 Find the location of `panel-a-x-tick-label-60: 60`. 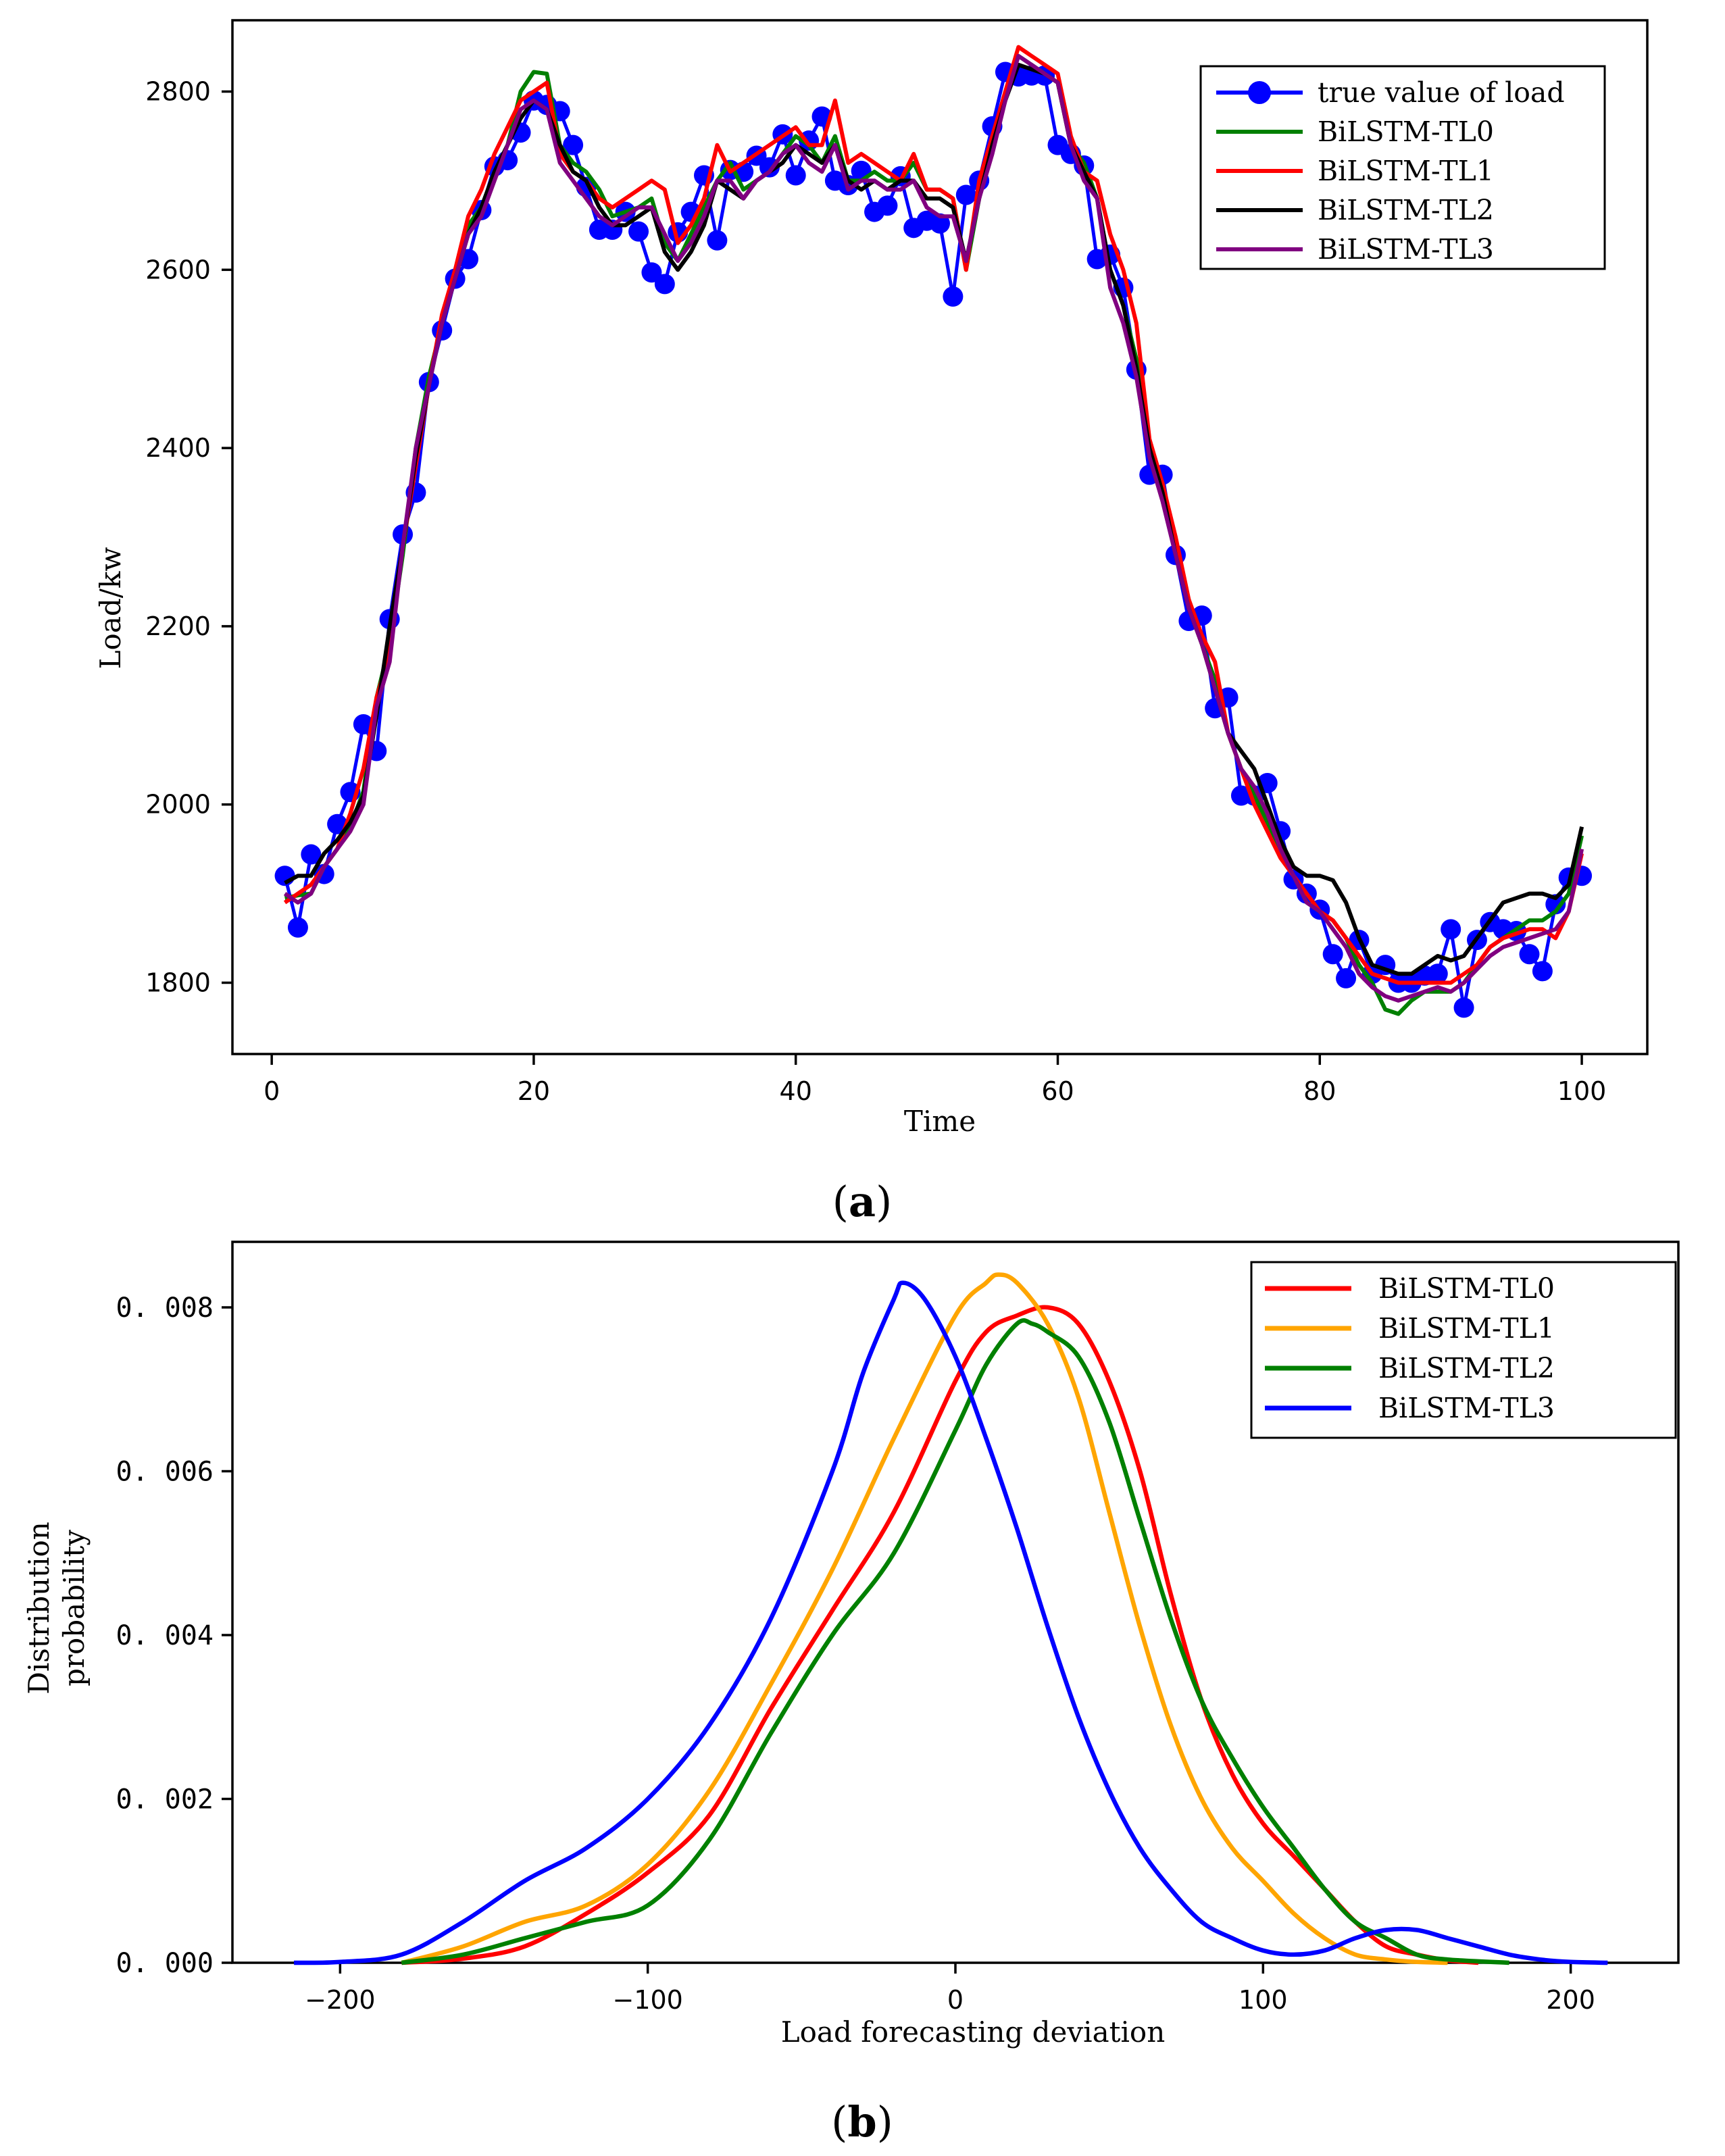

panel-a-x-tick-label-60: 60 is located at coordinates (1057, 1091).